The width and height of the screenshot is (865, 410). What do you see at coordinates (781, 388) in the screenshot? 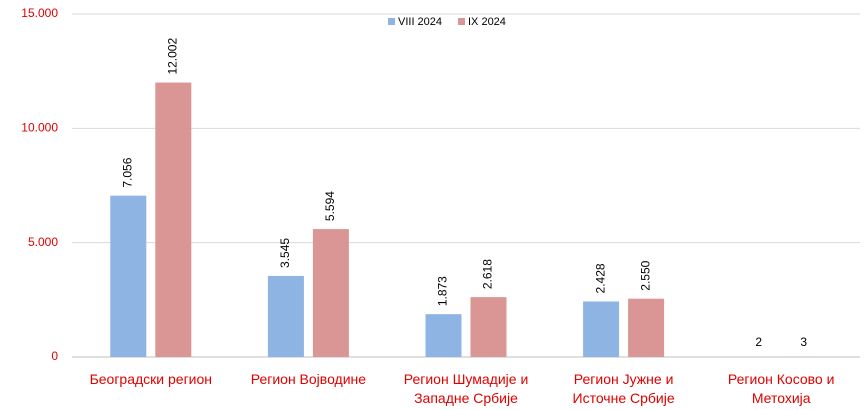
I see `x-tick-label: Регион Косово и Метохија` at bounding box center [781, 388].